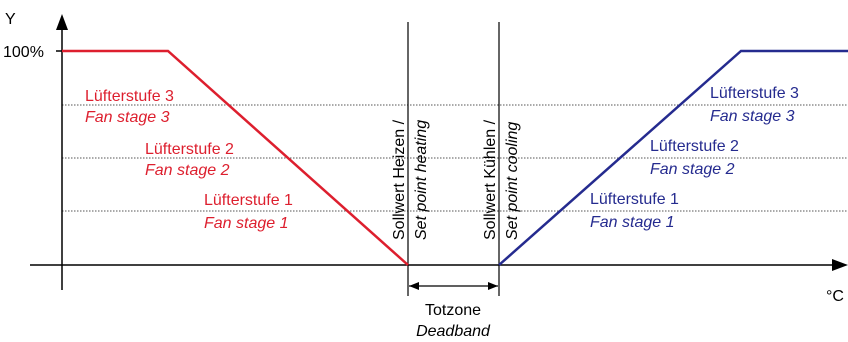 This screenshot has height=342, width=848. What do you see at coordinates (246, 223) in the screenshot?
I see `heating-stage-1-en: Fan stage 1` at bounding box center [246, 223].